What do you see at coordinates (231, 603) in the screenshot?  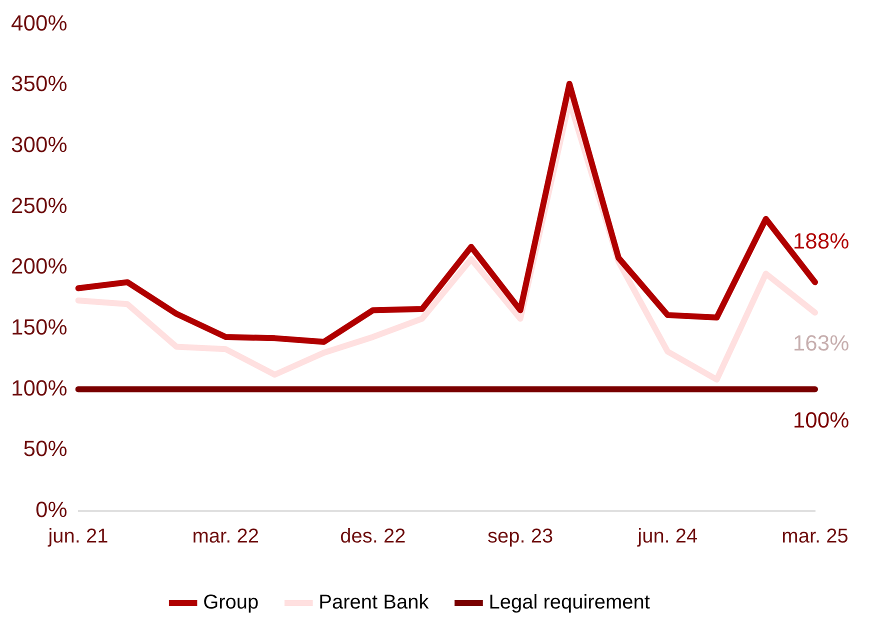 I see `legend-label: Group` at bounding box center [231, 603].